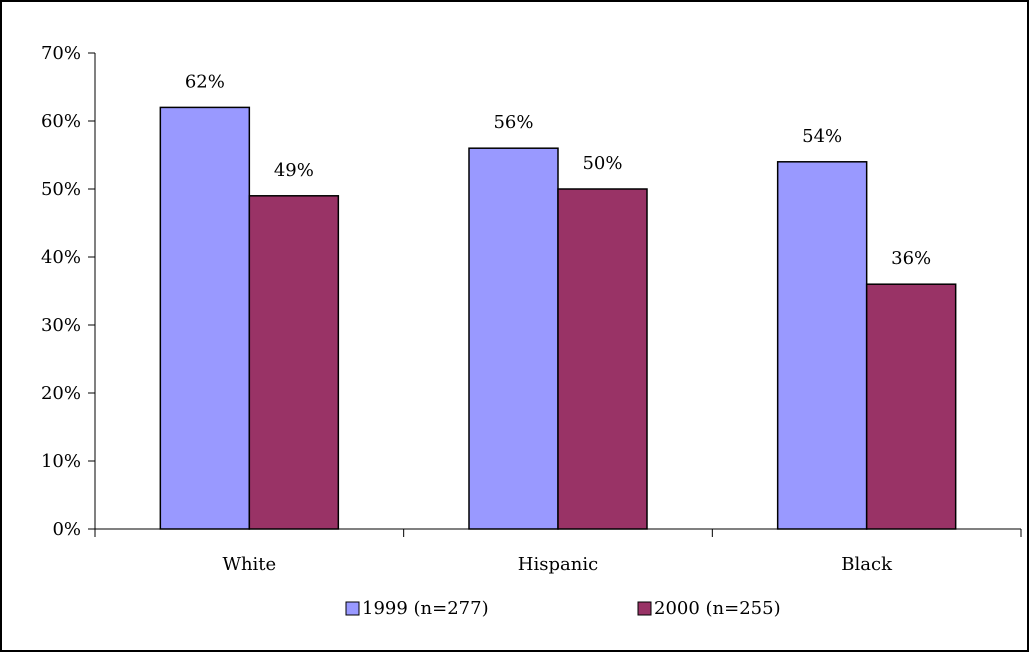 Image resolution: width=1029 pixels, height=654 pixels. Describe the element at coordinates (249, 564) in the screenshot. I see `x-category-label: White` at that location.